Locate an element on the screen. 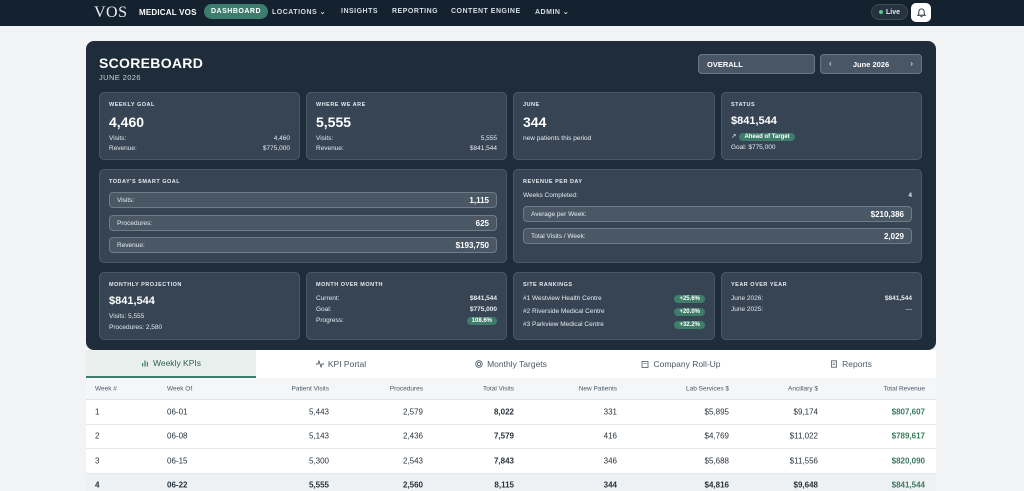 This screenshot has height=491, width=1024. patient-visits: 5,143 is located at coordinates (318, 436).